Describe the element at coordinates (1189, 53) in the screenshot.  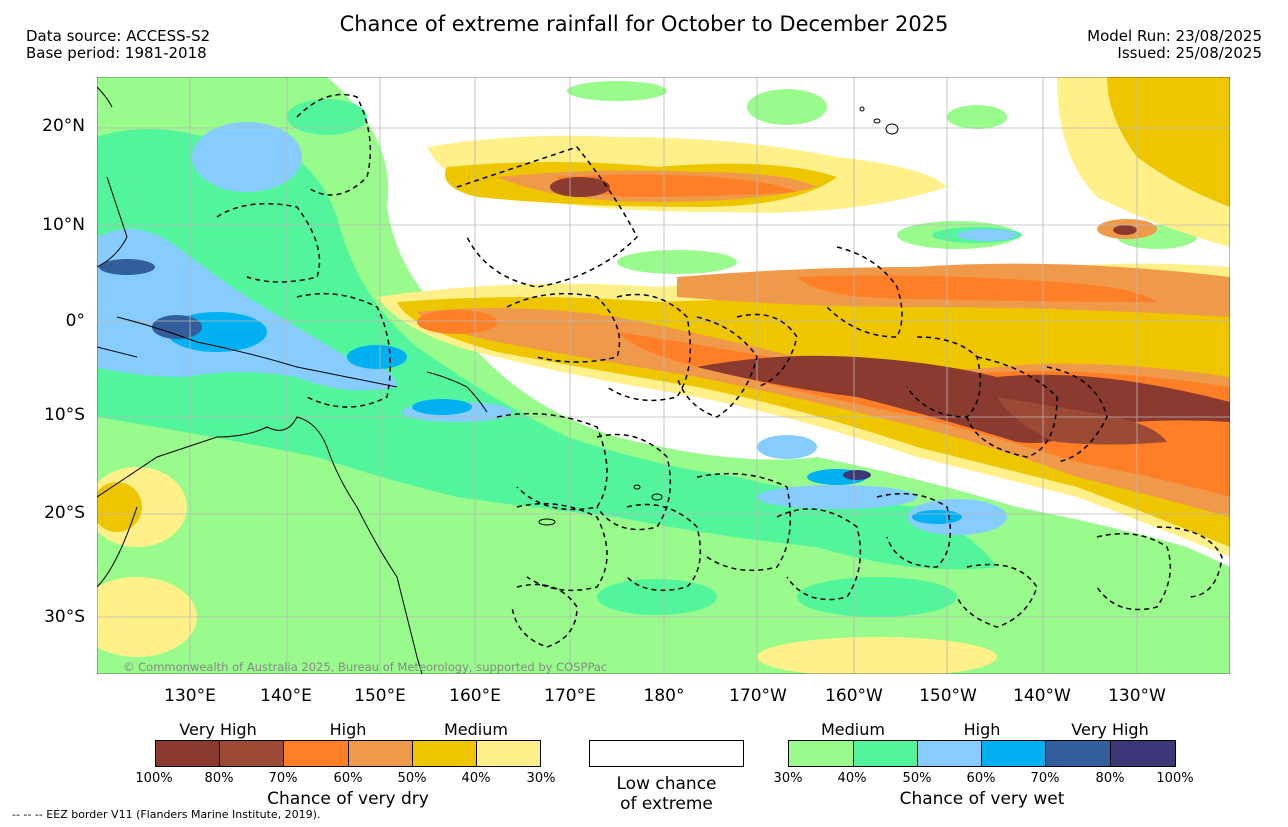
I see `issued-text: Issued: 25/08/2025` at that location.